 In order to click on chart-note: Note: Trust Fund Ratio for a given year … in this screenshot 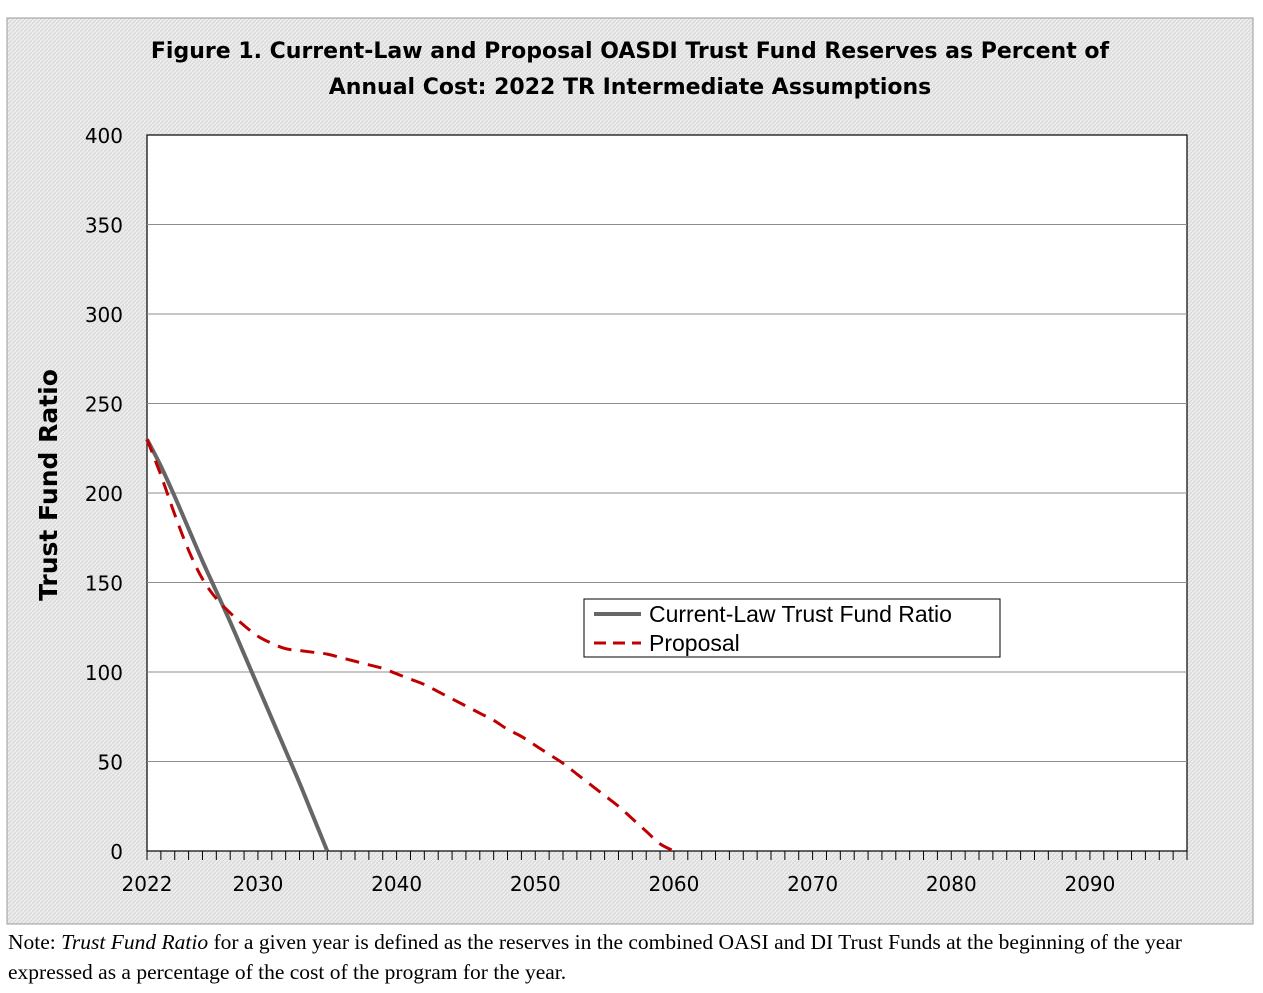, I will do `click(630, 957)`.